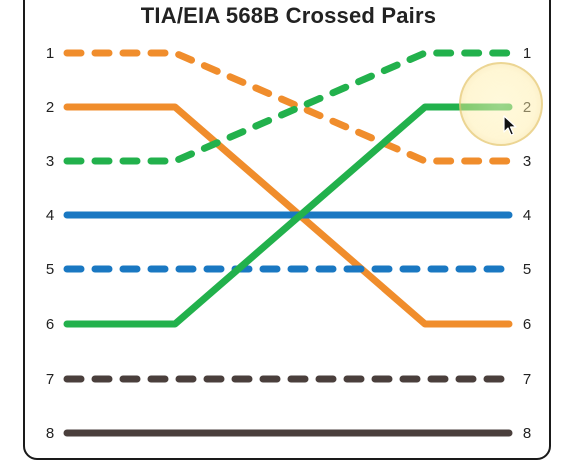 The image size is (577, 473). I want to click on left-pin-label-7: 7, so click(50, 379).